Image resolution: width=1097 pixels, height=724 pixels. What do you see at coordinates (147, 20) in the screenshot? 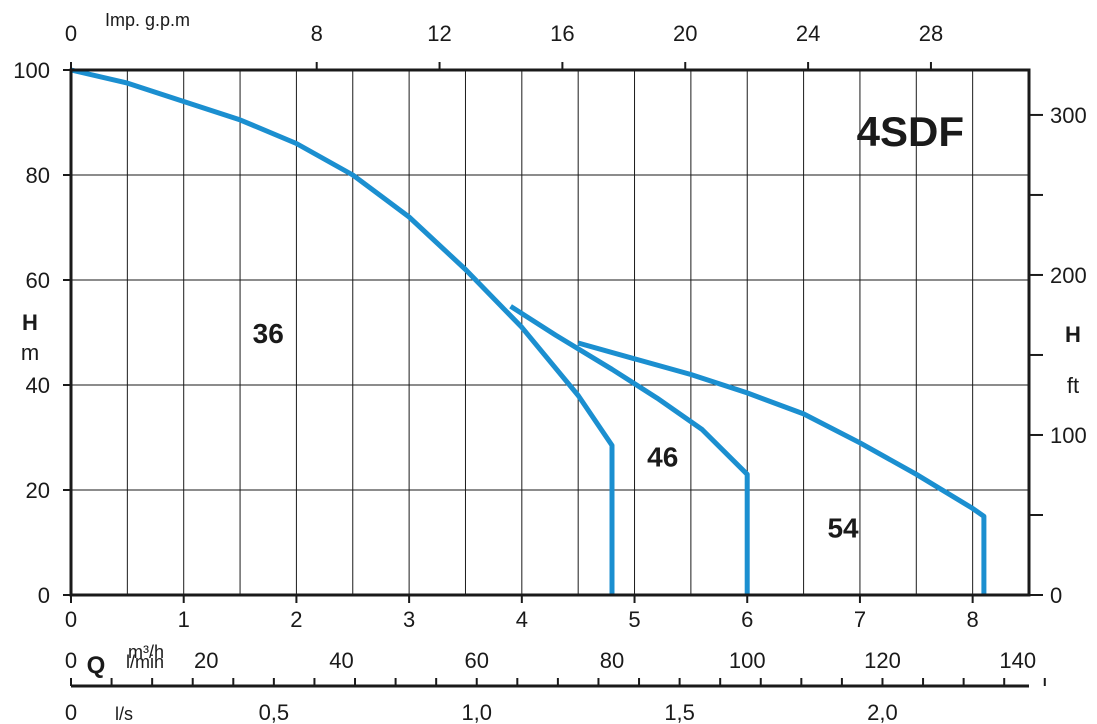
I see `top-axis-label: Imp. g.p.m` at bounding box center [147, 20].